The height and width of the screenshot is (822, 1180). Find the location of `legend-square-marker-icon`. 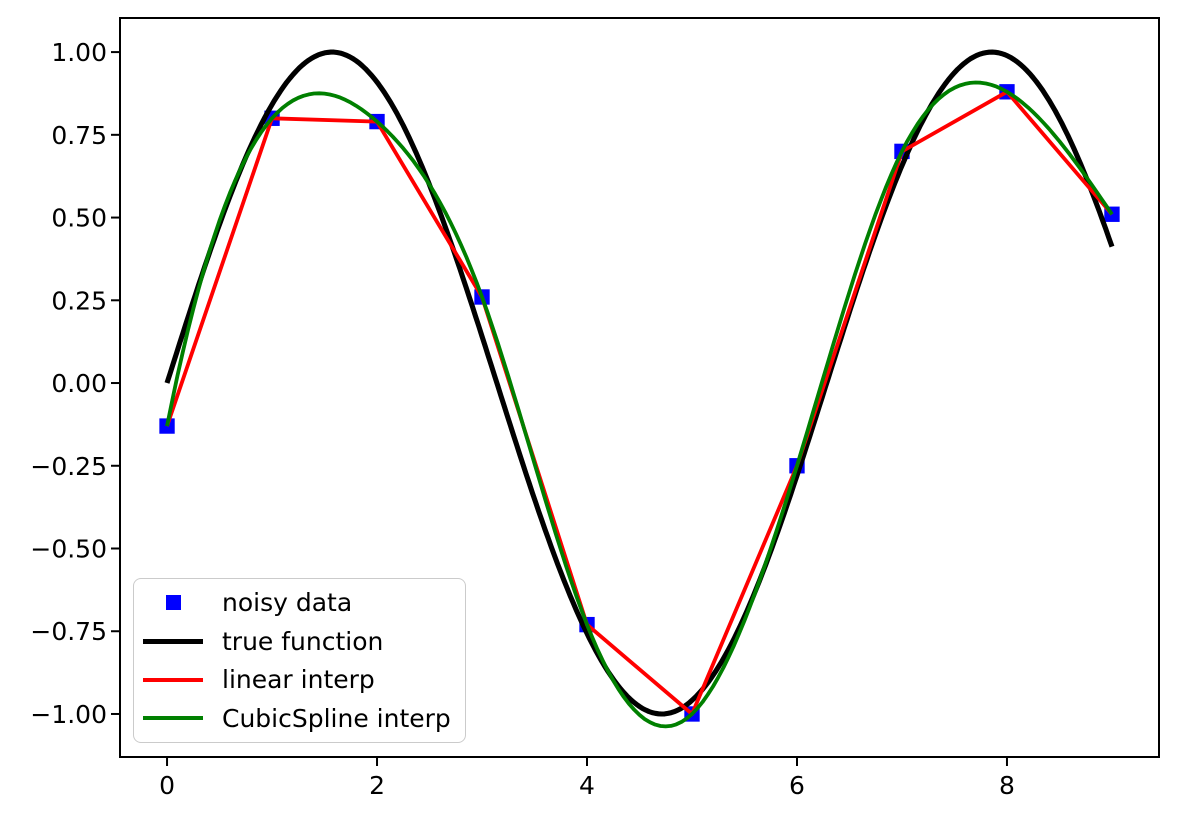

legend-square-marker-icon is located at coordinates (173, 603).